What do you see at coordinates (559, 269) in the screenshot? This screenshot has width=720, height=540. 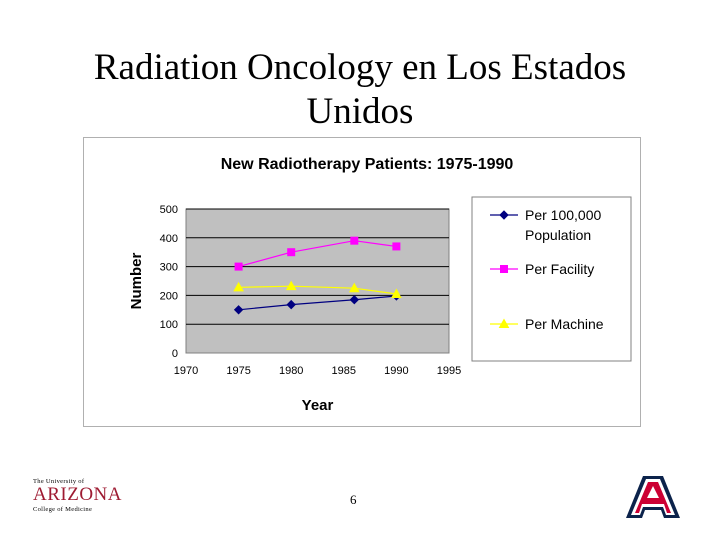 I see `legend-label: Per Facility` at bounding box center [559, 269].